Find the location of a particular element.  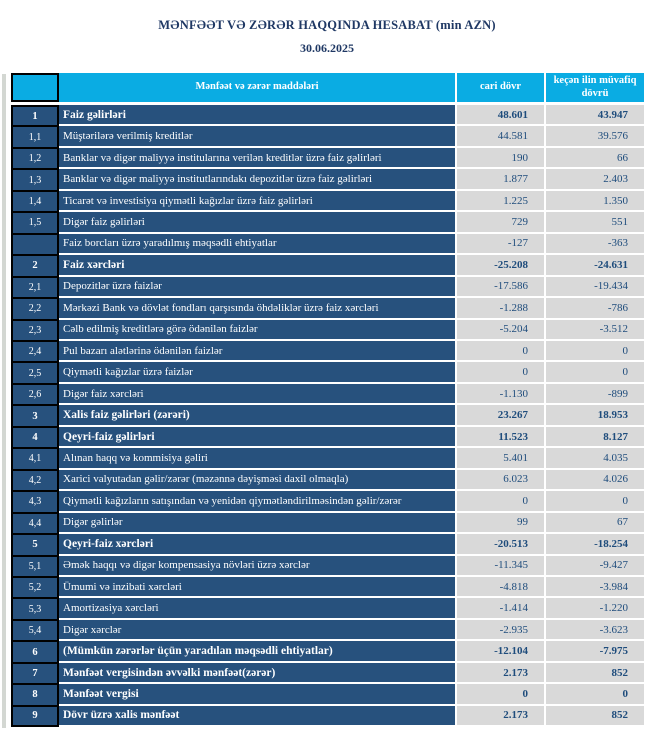

row-label: Qiymətli kağızlar üzrə faizlər is located at coordinates (257, 373).